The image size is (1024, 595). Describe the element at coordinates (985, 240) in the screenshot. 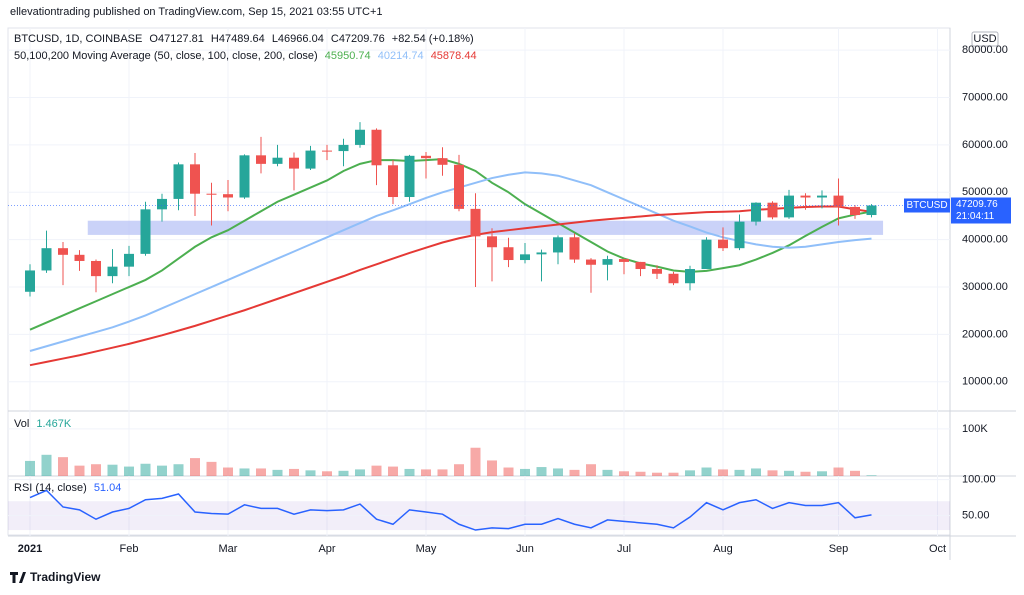

I see `y-tick-label: 40000.00` at that location.